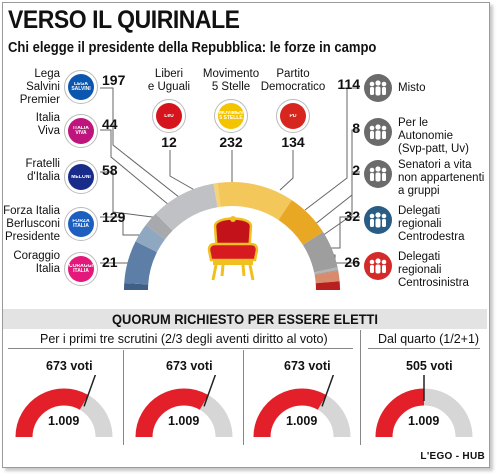  What do you see at coordinates (231, 80) in the screenshot?
I see `group-label: Movimento 5 Stelle` at bounding box center [231, 80].